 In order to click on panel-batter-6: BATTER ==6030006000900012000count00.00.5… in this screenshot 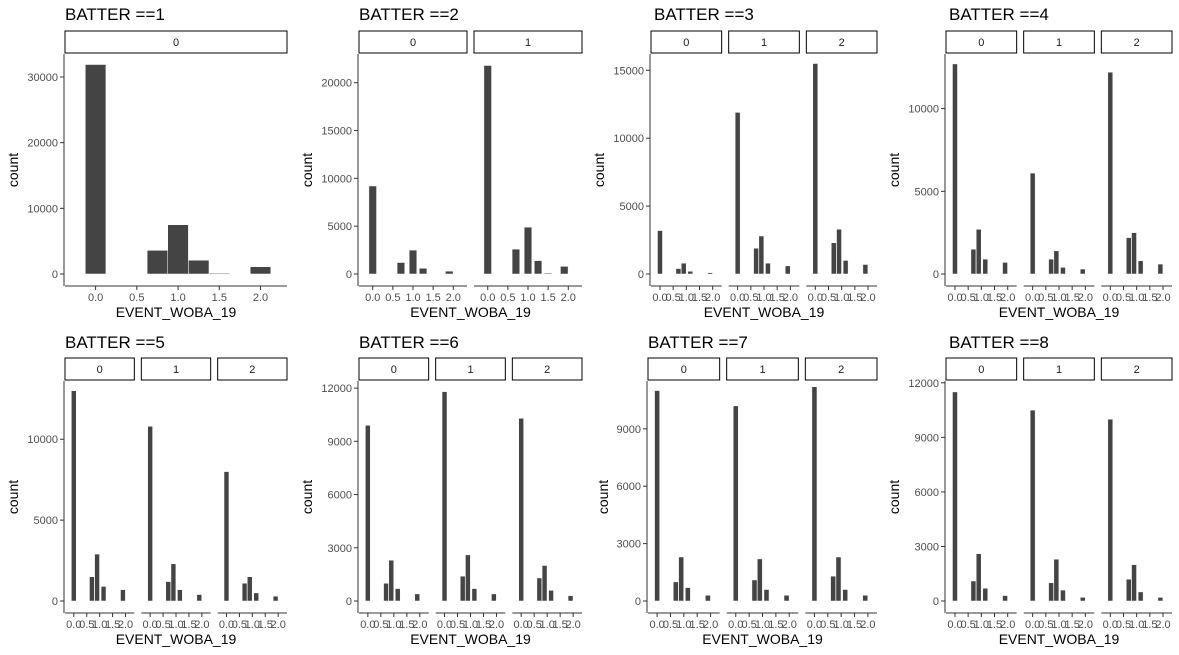, I will do `click(441, 490)`.